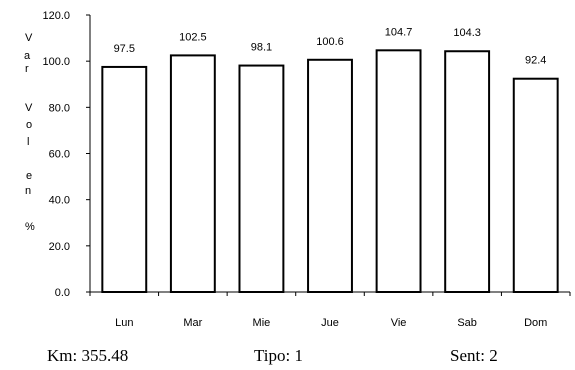 The width and height of the screenshot is (575, 370). I want to click on data-label: 104.3, so click(467, 33).